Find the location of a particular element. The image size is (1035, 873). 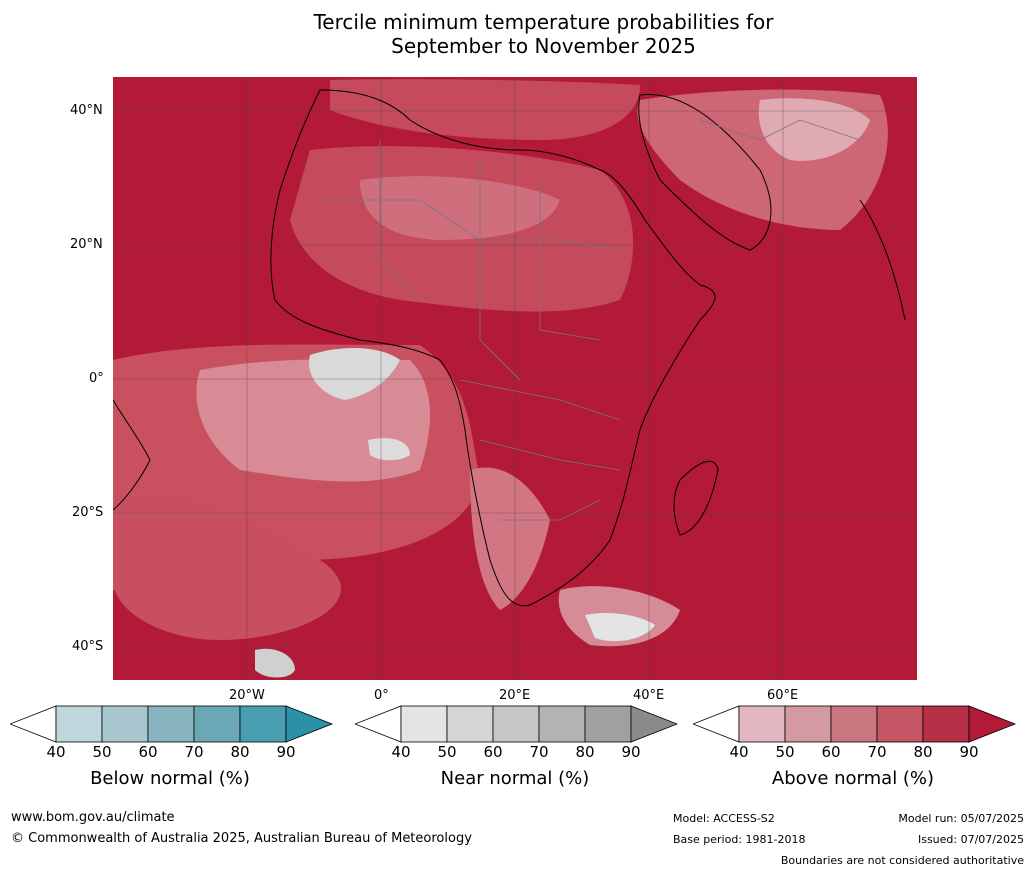

model-text: Model: ACCESS-S2 is located at coordinates (724, 818).